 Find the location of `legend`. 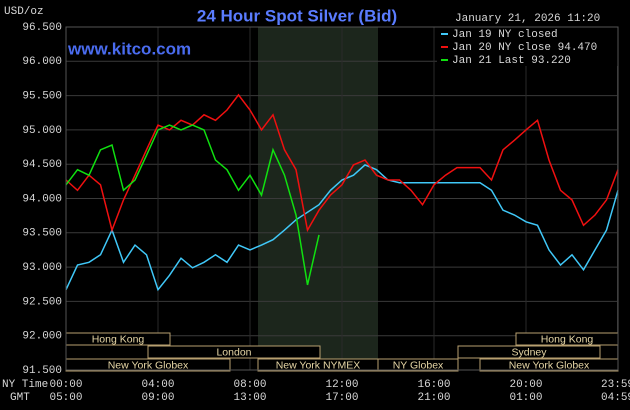

legend is located at coordinates (528, 46).